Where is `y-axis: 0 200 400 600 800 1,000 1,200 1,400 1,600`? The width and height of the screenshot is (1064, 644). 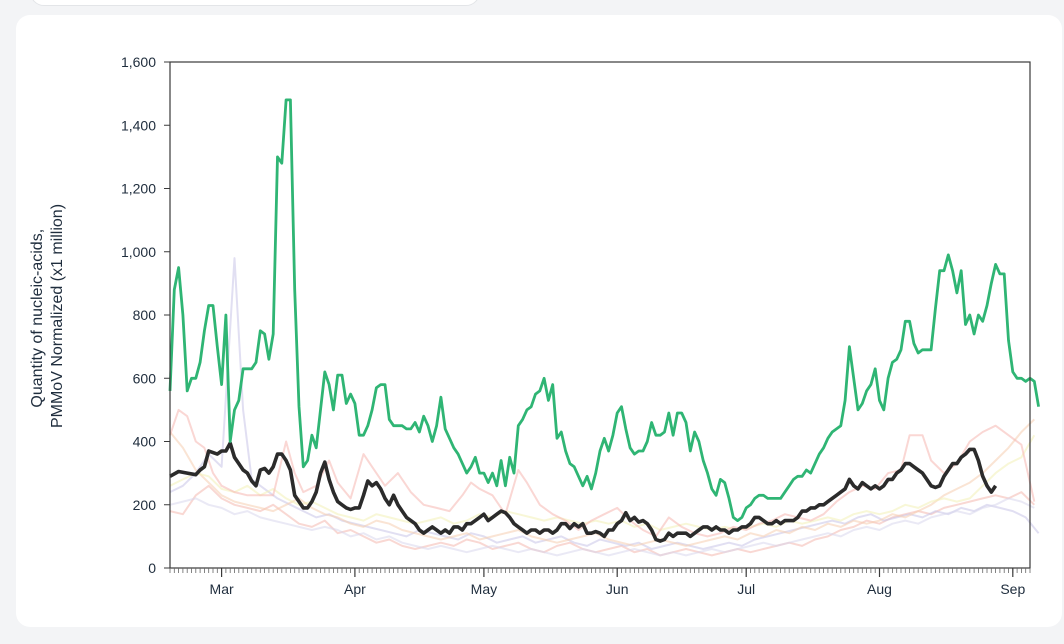 y-axis: 0 200 400 600 800 1,000 1,200 1,400 1,600 is located at coordinates (145, 315).